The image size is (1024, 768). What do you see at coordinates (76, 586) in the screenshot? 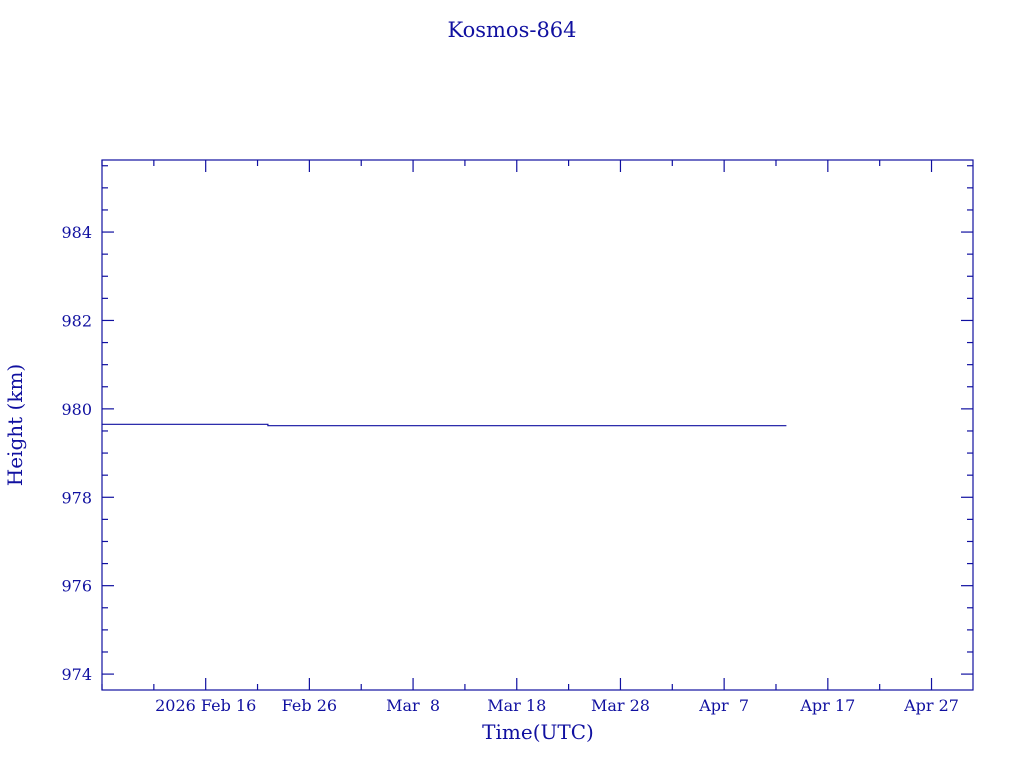
I see `y-tick-label: 976` at bounding box center [76, 586].